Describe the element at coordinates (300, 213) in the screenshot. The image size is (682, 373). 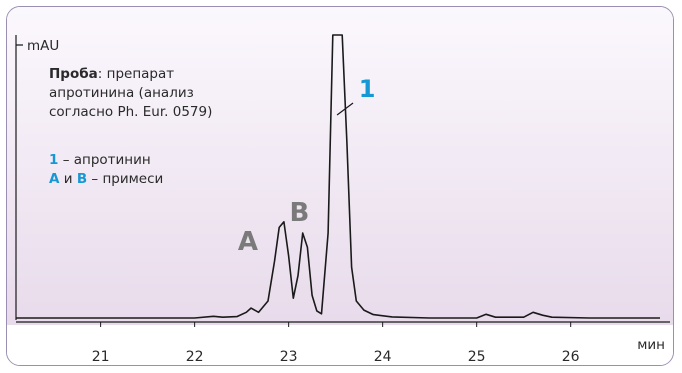
I see `peak-label-b: B` at that location.